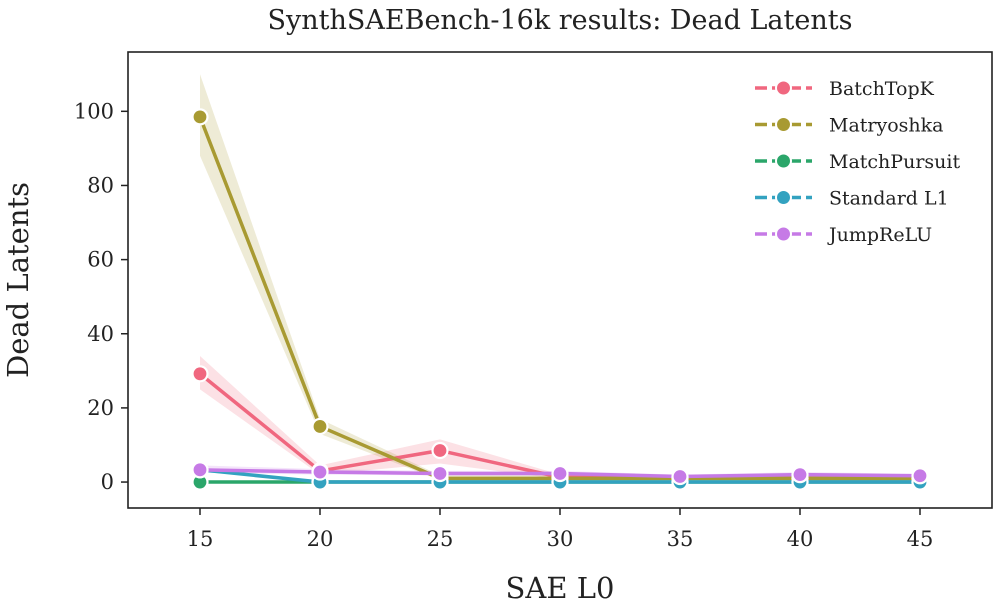  What do you see at coordinates (101, 296) in the screenshot?
I see `y-axis-ticks: 0 20 40 60 80 100` at bounding box center [101, 296].